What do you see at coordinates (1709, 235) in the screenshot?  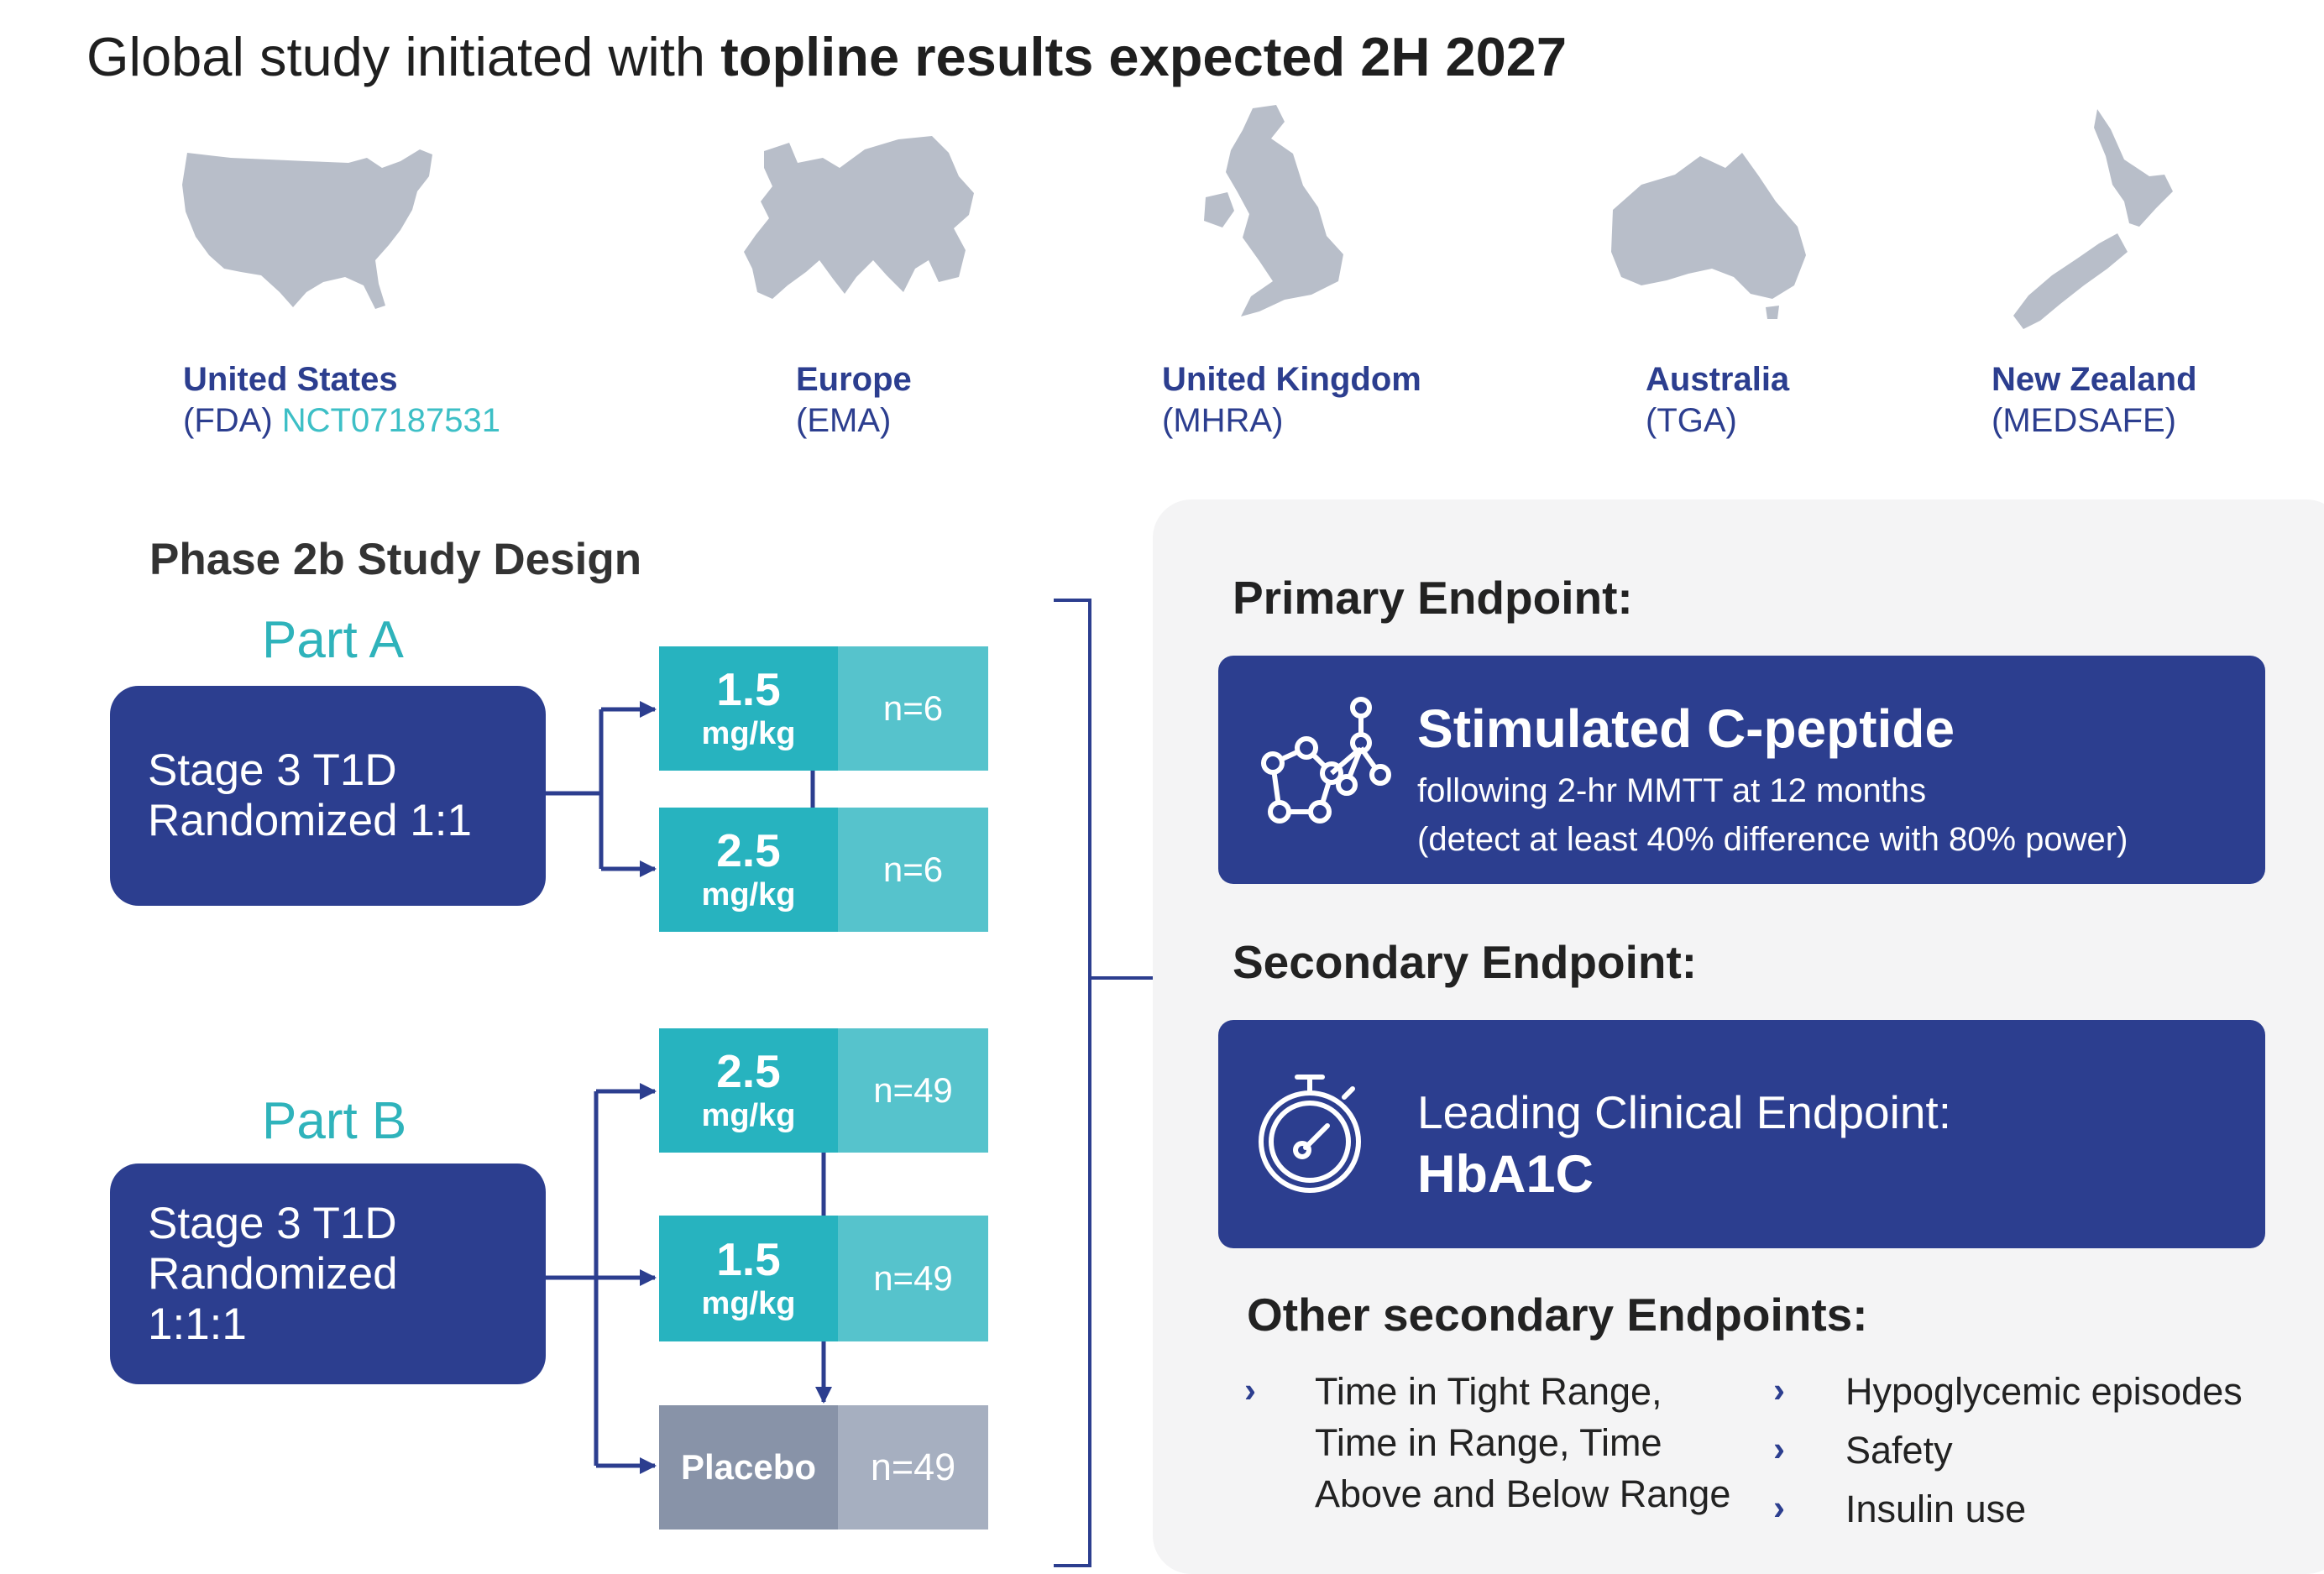 I see `australia-map-icon` at bounding box center [1709, 235].